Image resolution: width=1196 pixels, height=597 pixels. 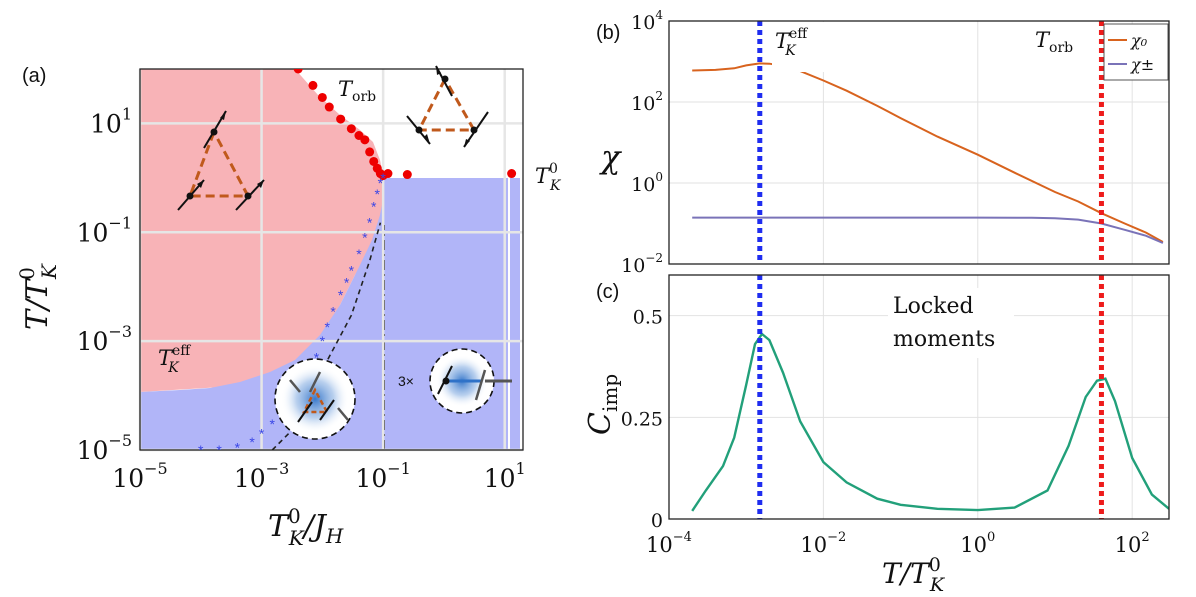 I want to click on svg-text: Cimp, so click(x=602, y=404).